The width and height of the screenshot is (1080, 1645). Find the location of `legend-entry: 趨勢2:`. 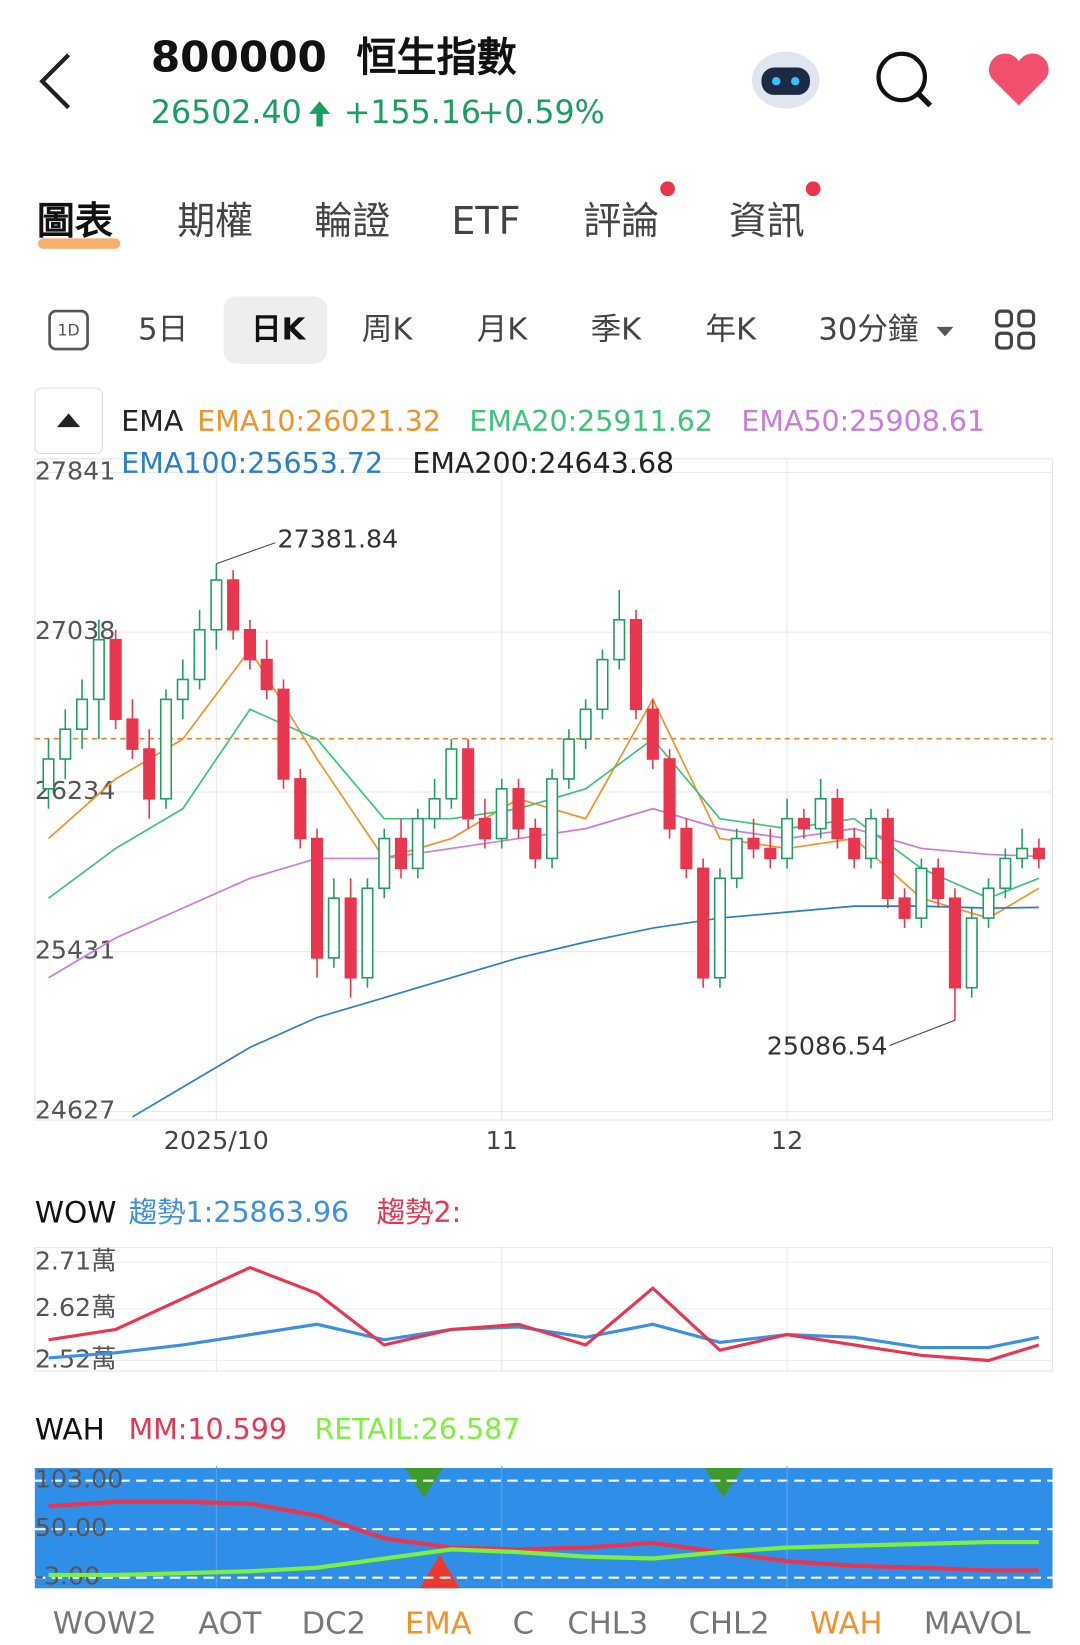

legend-entry: 趨勢2: is located at coordinates (419, 1212).